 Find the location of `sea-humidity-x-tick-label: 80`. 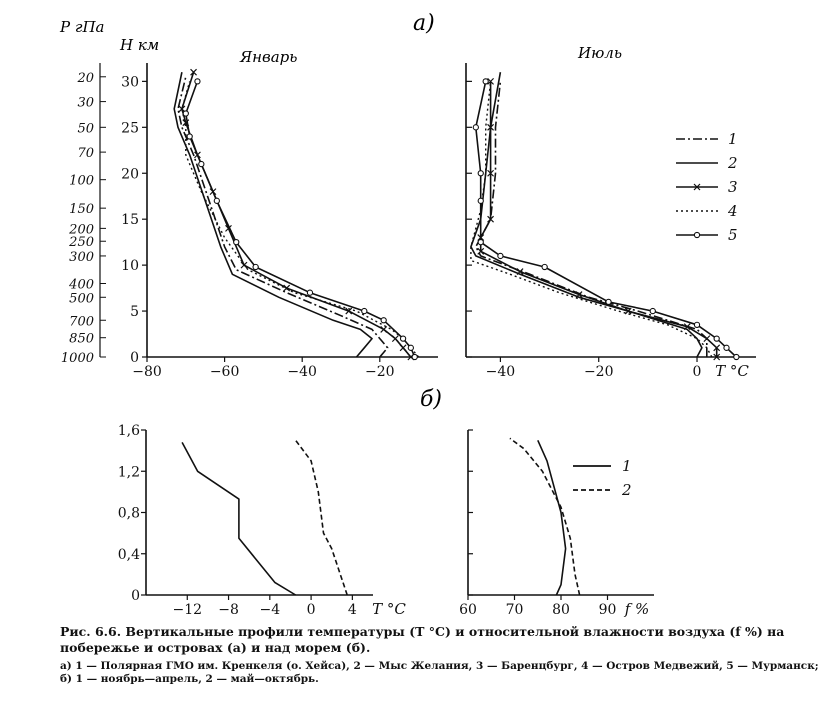

sea-humidity-x-tick-label: 80 is located at coordinates (561, 610).